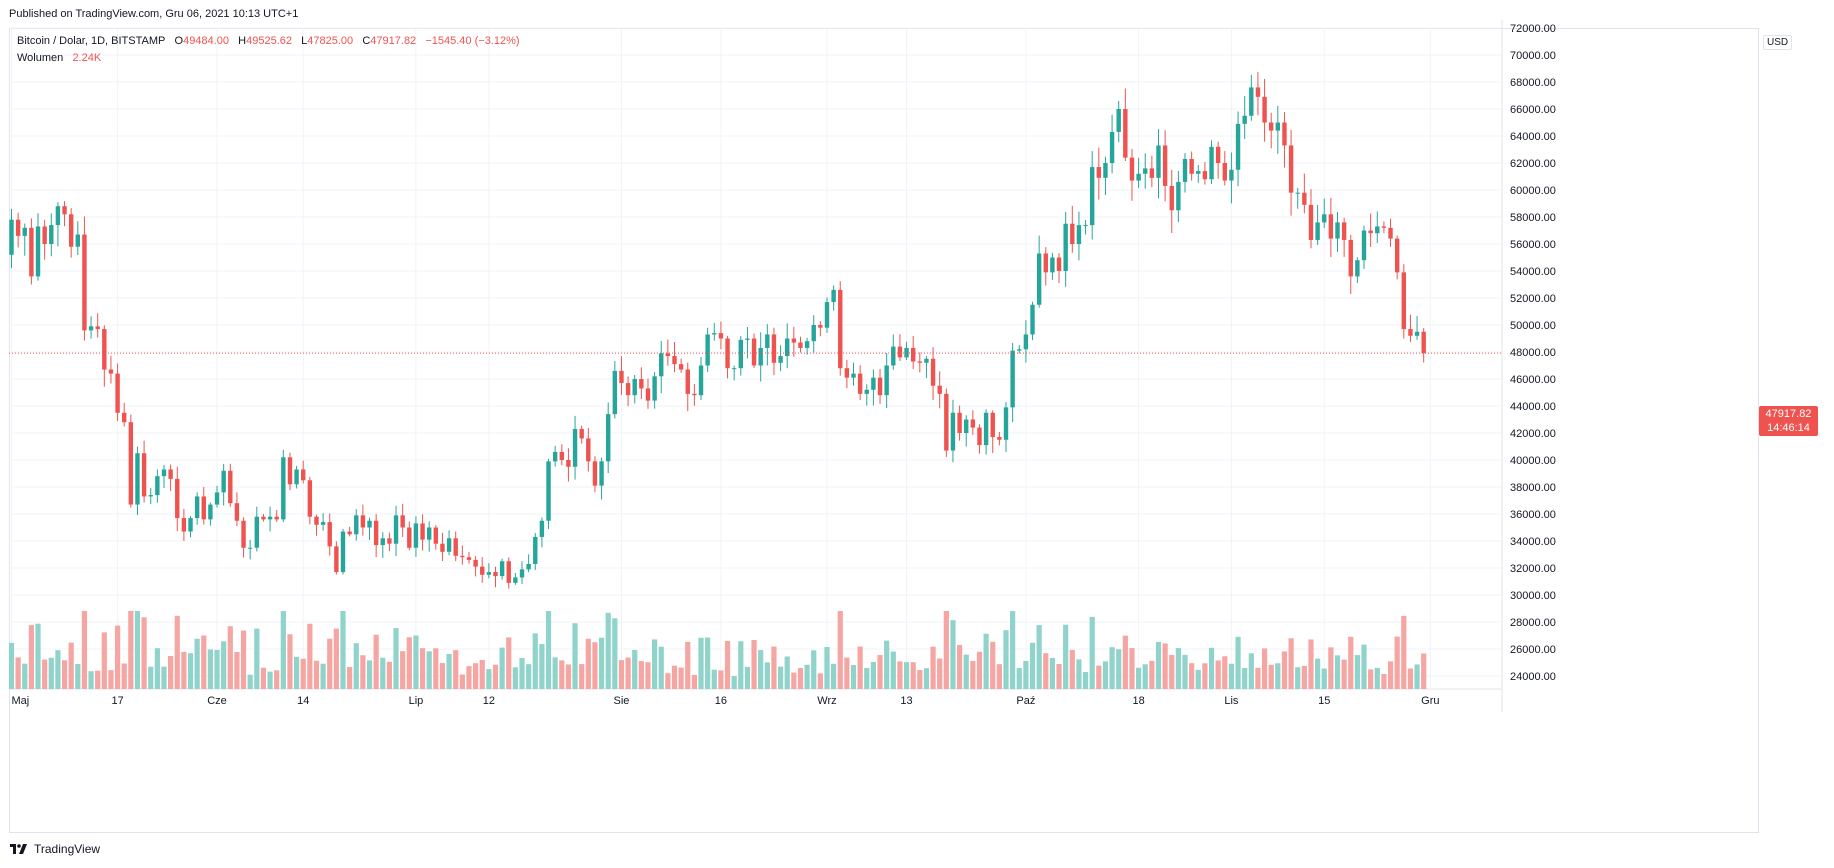 This screenshot has width=1834, height=868. I want to click on currency-label: USD, so click(1778, 42).